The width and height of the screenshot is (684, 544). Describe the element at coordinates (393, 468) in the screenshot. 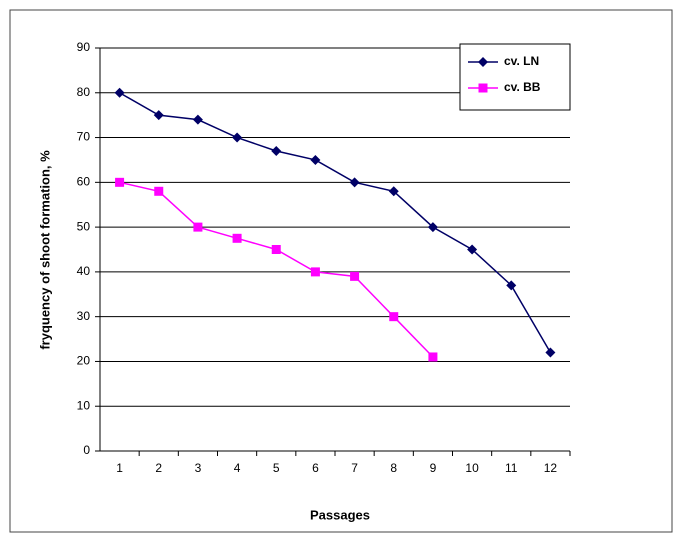

I see `x-tick-label: 8` at that location.